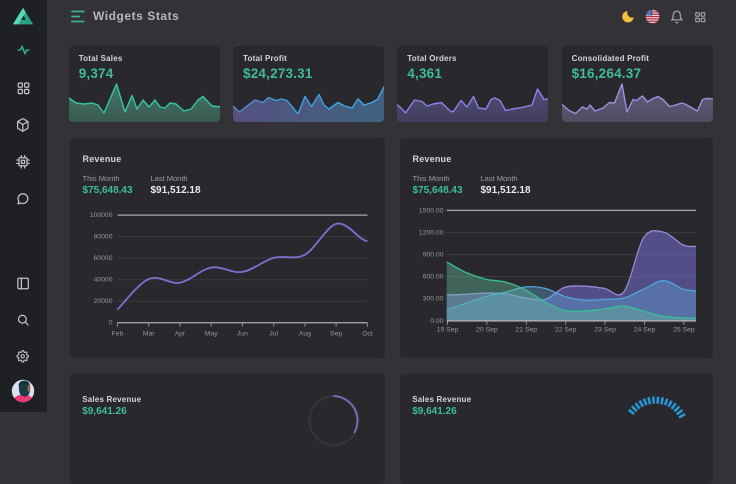 The width and height of the screenshot is (736, 484). Describe the element at coordinates (242, 334) in the screenshot. I see `svg-text: Jun` at that location.